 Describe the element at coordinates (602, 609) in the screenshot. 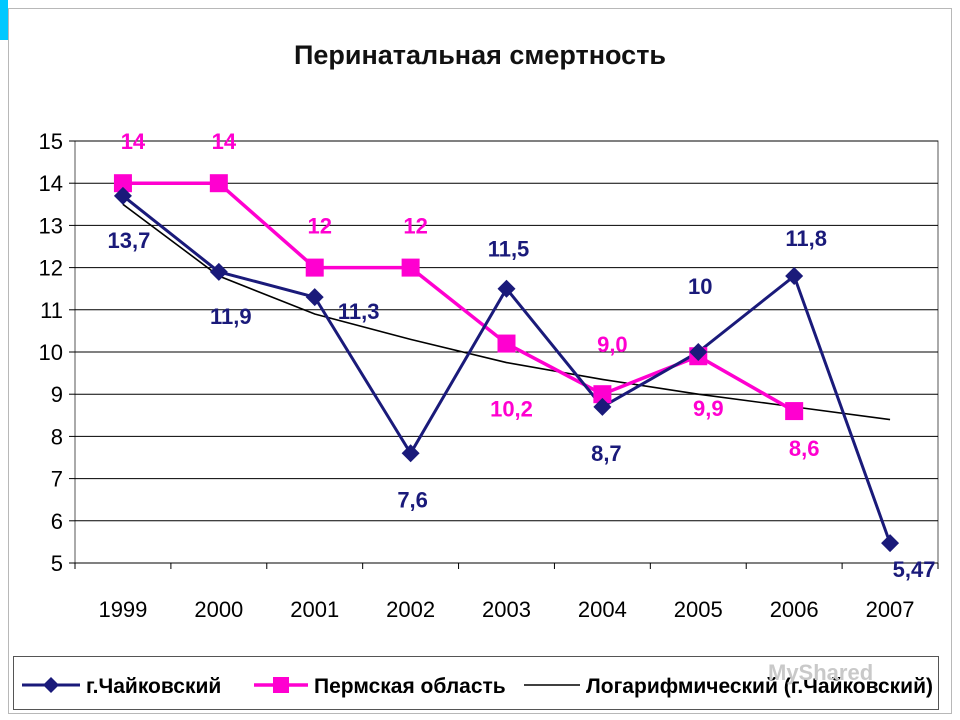

I see `x-tick-label: 2004` at that location.